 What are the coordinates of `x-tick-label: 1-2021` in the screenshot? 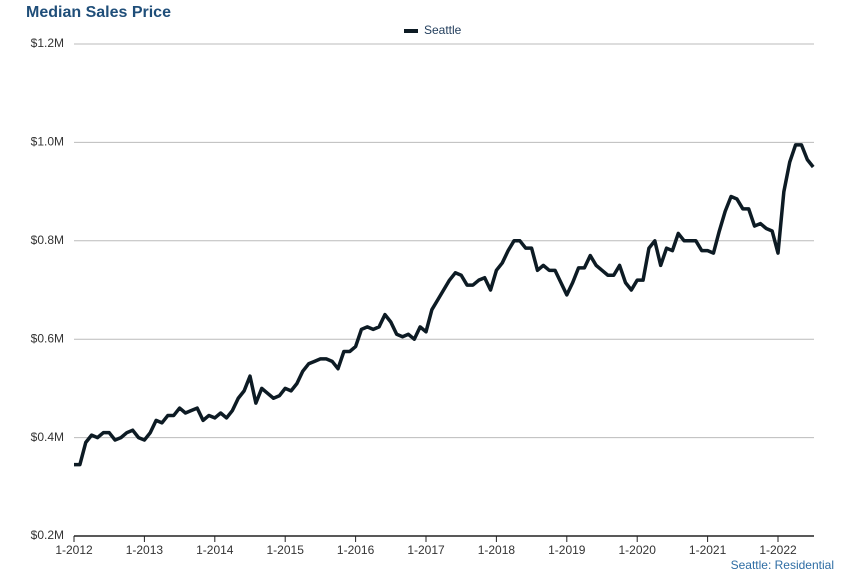 It's located at (708, 550).